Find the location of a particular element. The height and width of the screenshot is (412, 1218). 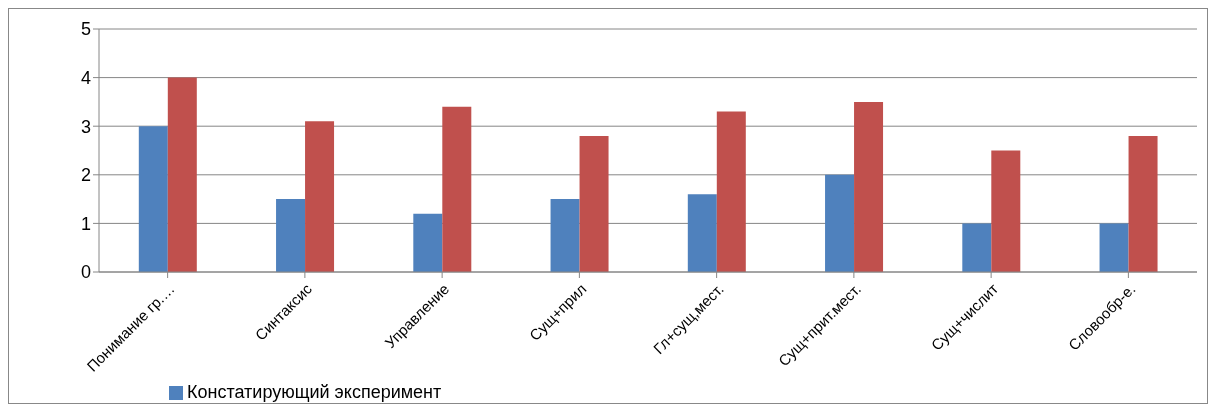

y-tick-label: 5 is located at coordinates (85, 29).